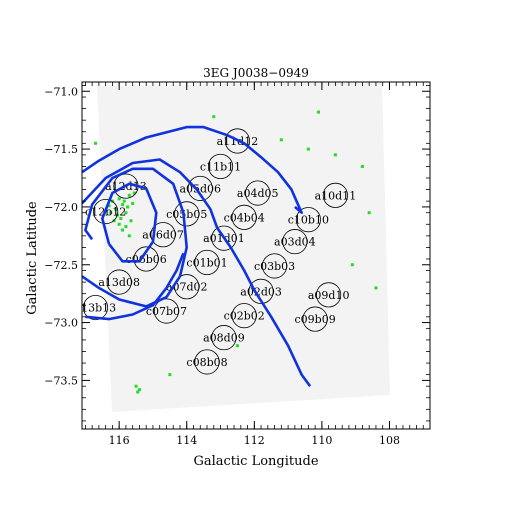  I want to click on field-label: a02d03, so click(261, 291).